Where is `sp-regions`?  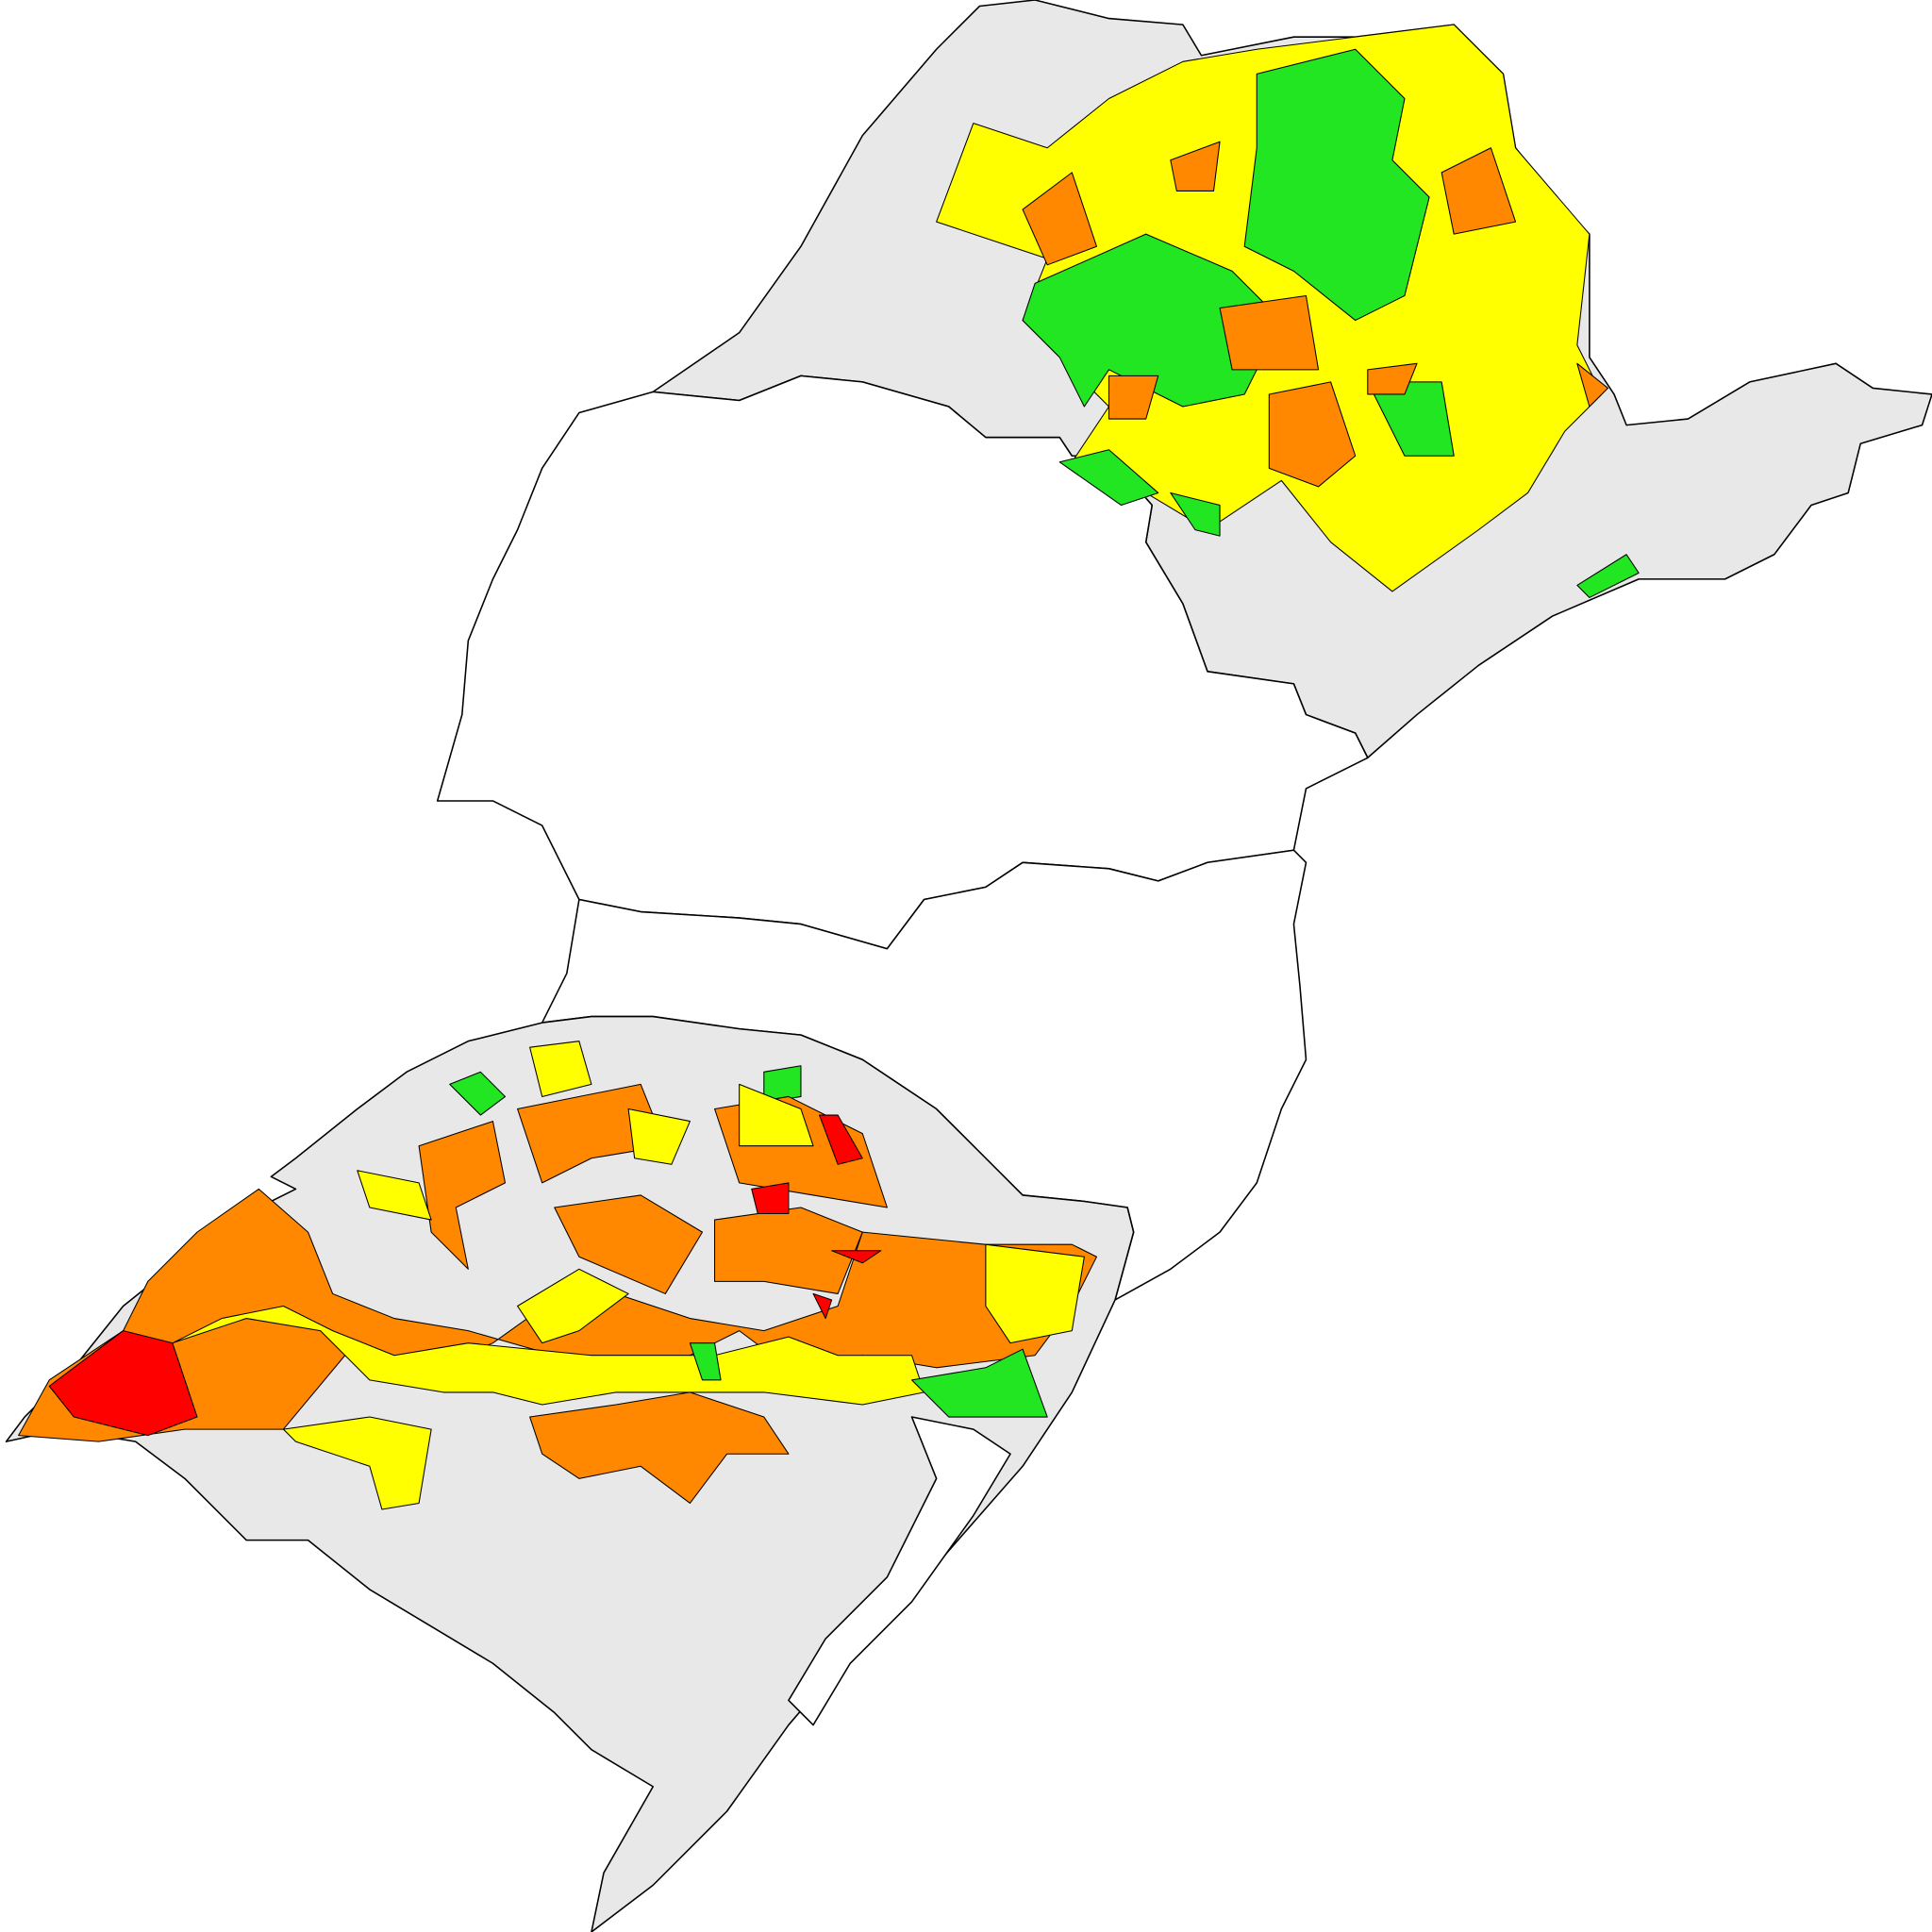 sp-regions is located at coordinates (1288, 311).